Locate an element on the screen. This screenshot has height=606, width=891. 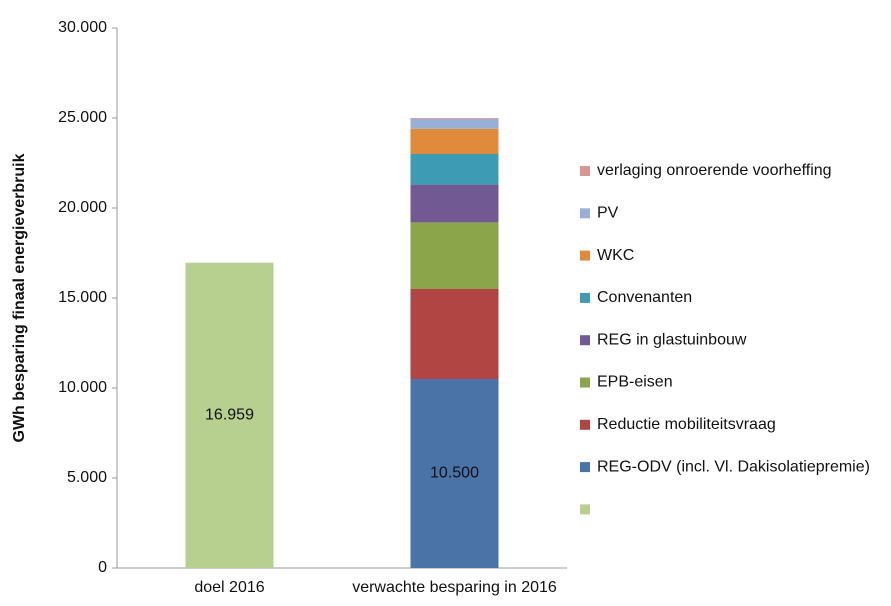
legend-label: PV is located at coordinates (608, 213).